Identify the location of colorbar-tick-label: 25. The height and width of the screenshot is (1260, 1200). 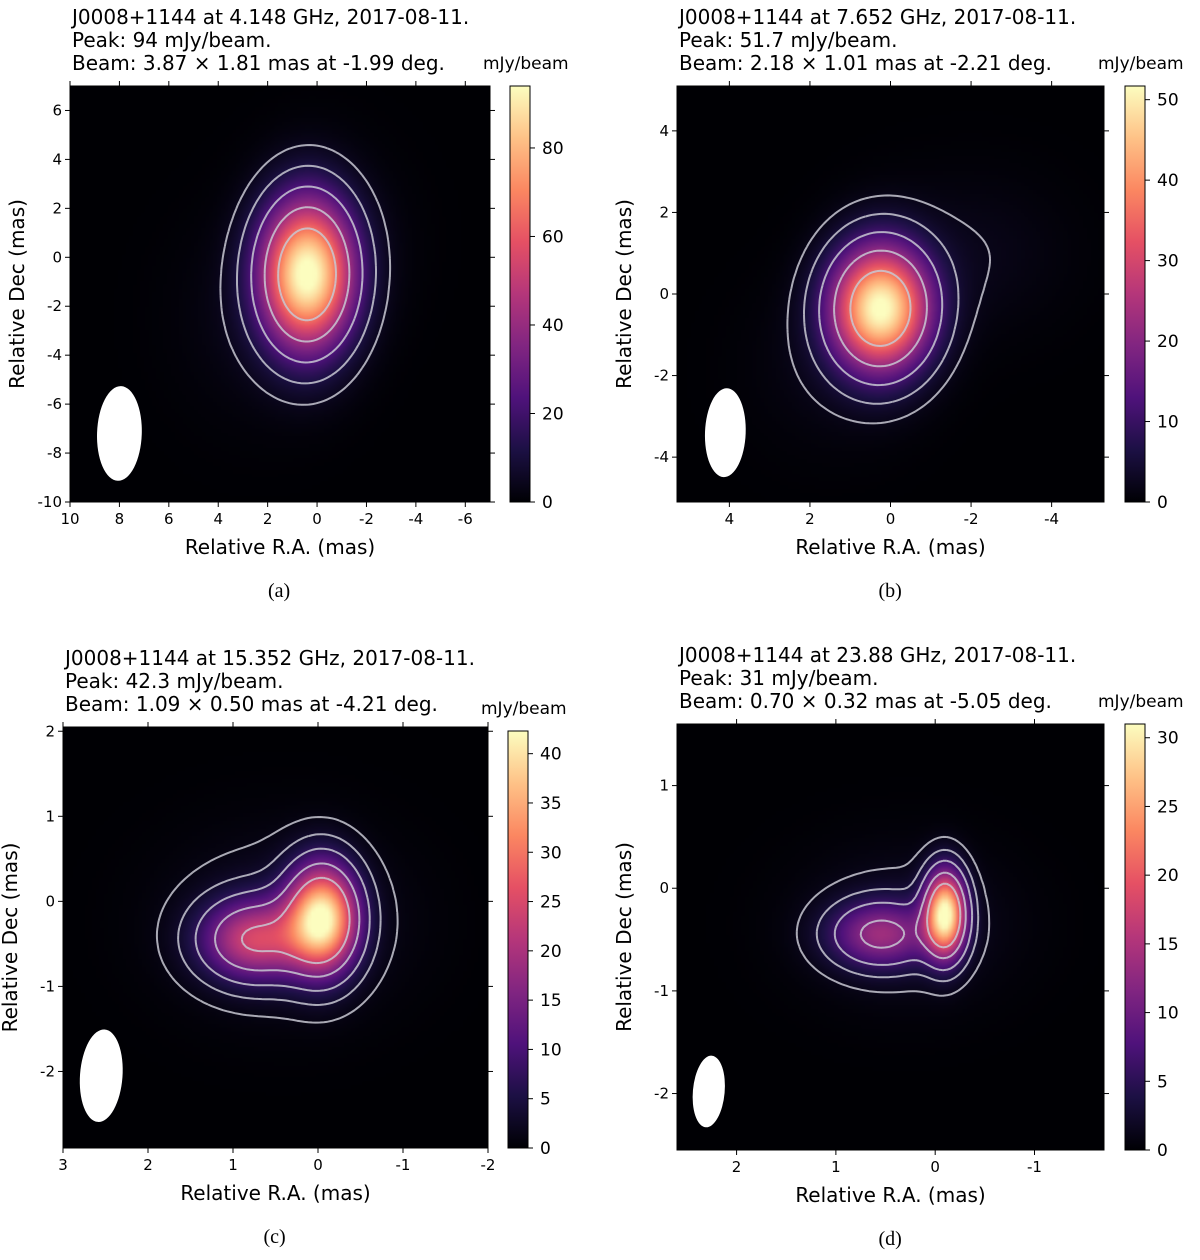
(551, 903).